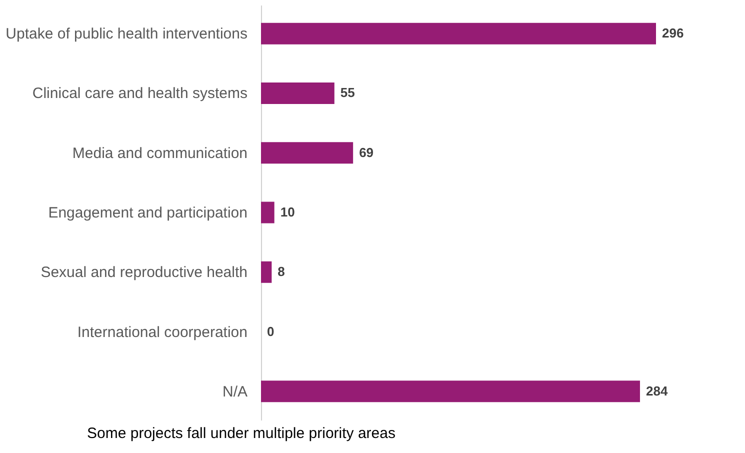  What do you see at coordinates (235, 391) in the screenshot?
I see `y-tick-label: N/A` at bounding box center [235, 391].